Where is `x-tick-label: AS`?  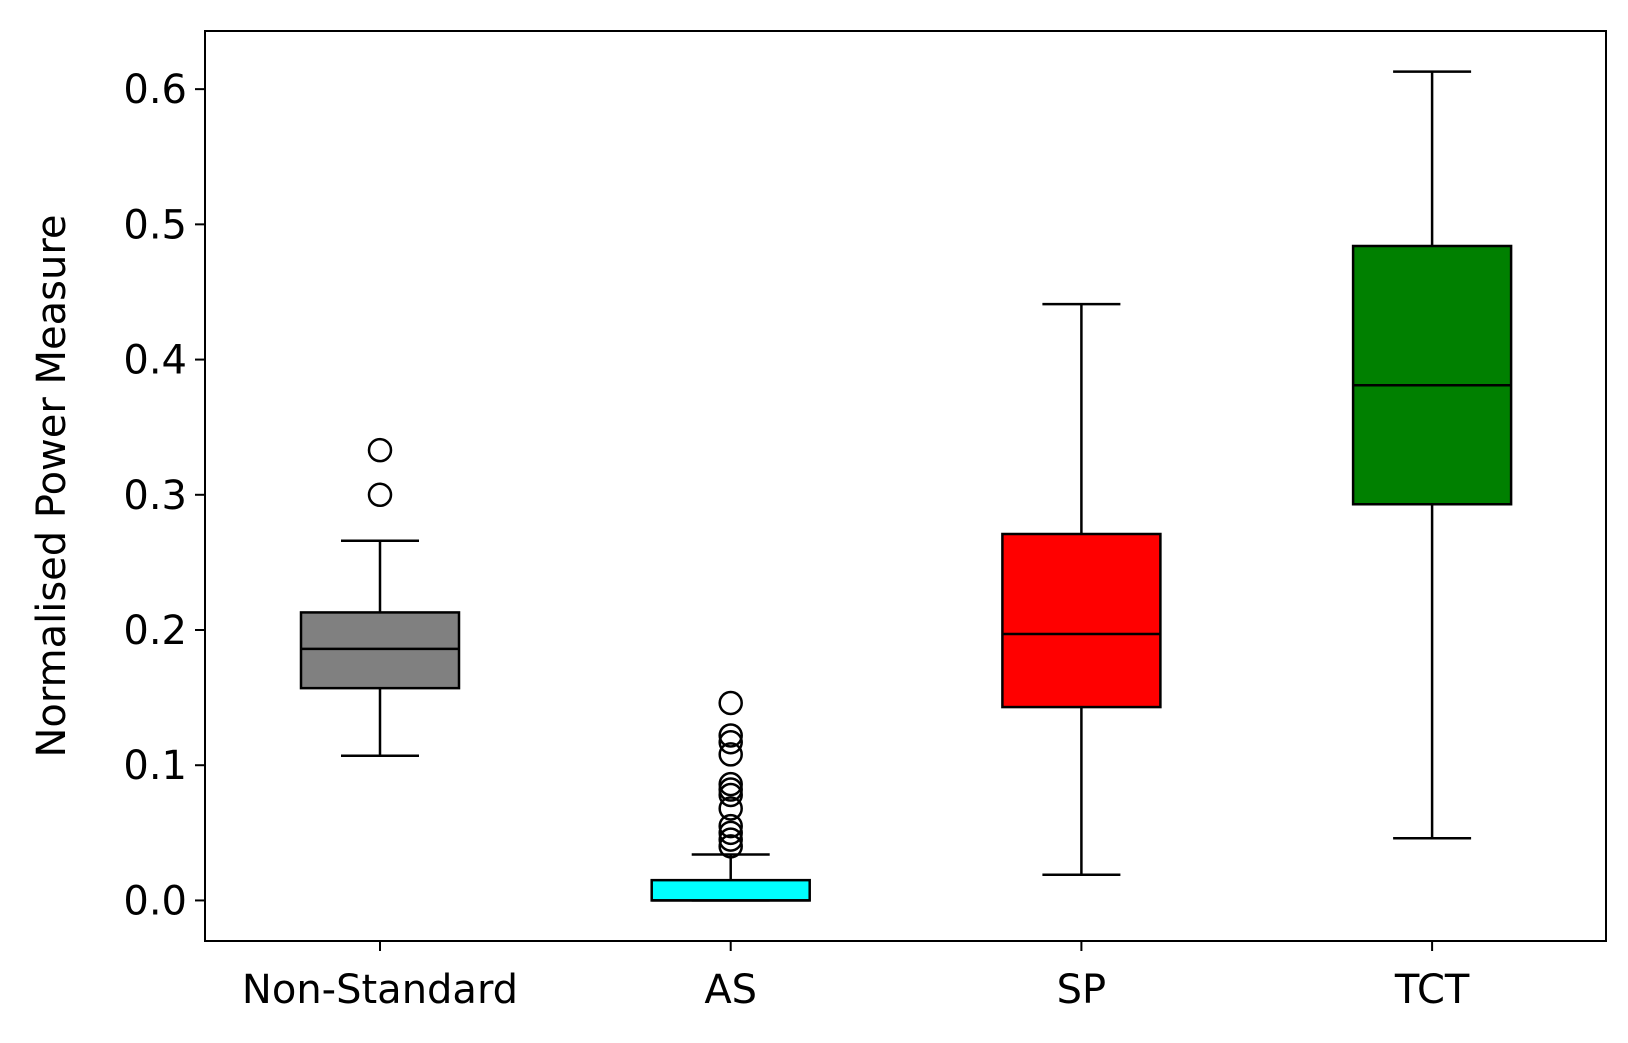
x-tick-label: AS is located at coordinates (730, 990).